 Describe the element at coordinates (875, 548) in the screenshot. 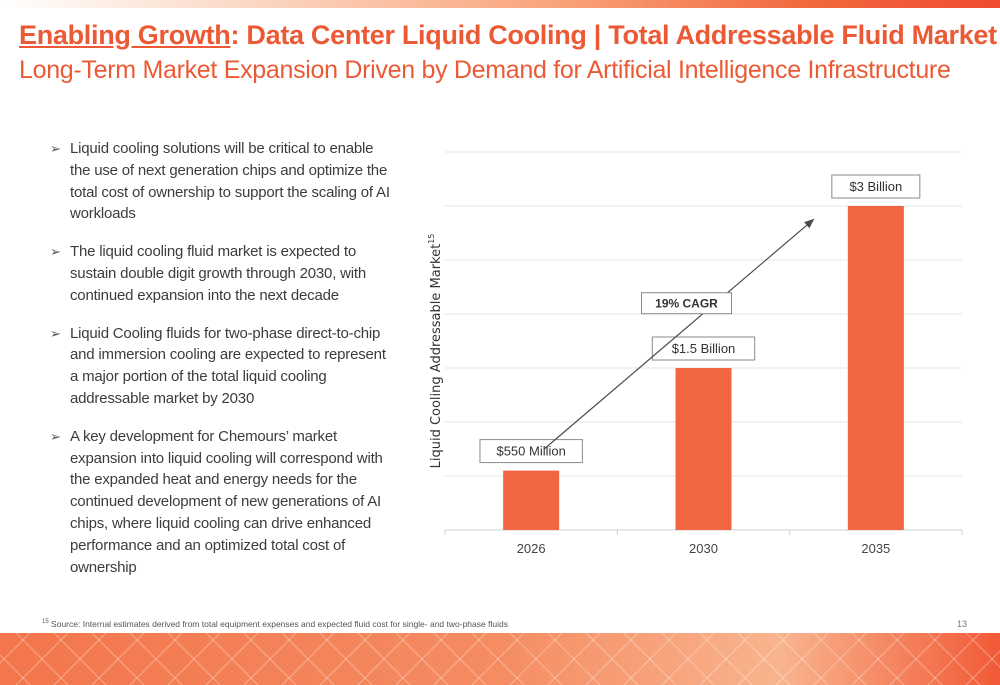

I see `x-tick-label: 2035` at that location.